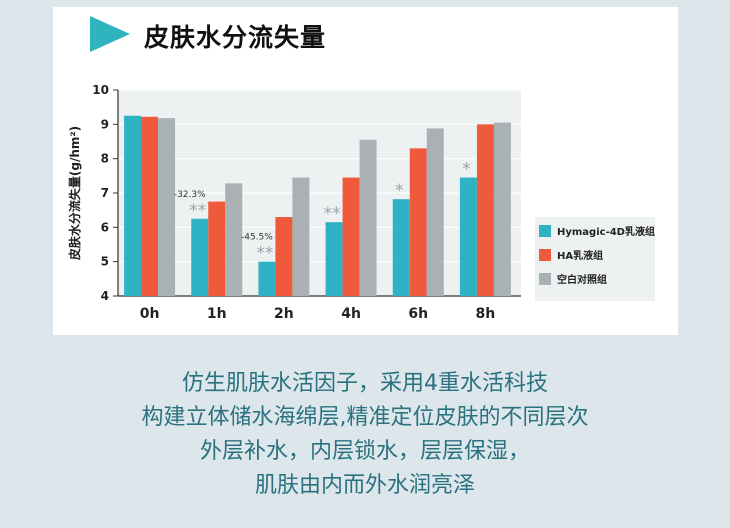 This screenshot has height=528, width=730. What do you see at coordinates (257, 238) in the screenshot?
I see `percent-label: -45.5%` at bounding box center [257, 238].